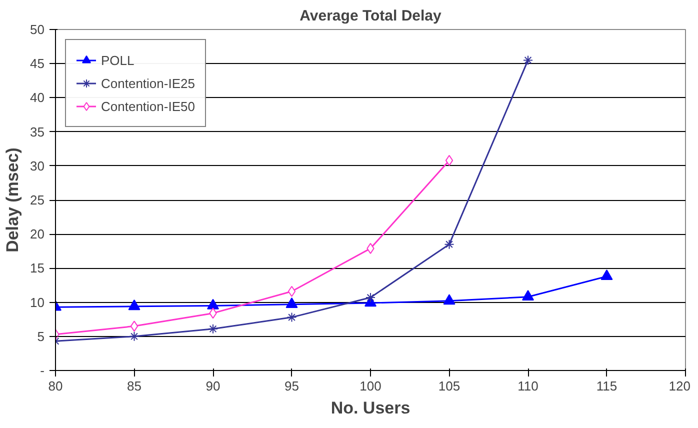  What do you see at coordinates (449, 386) in the screenshot?
I see `x-tick-label: 105` at bounding box center [449, 386].